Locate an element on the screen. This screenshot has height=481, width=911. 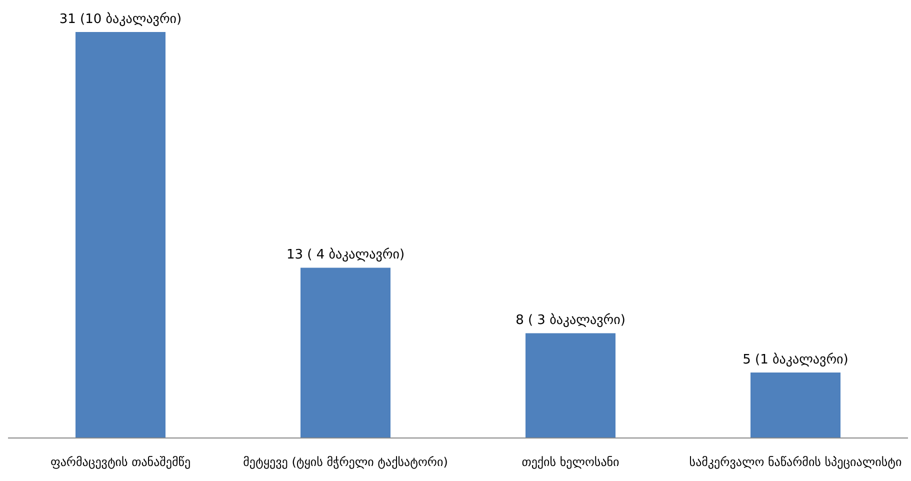
data-label: 8 ( 3 ბაკალავრი) is located at coordinates (571, 320).